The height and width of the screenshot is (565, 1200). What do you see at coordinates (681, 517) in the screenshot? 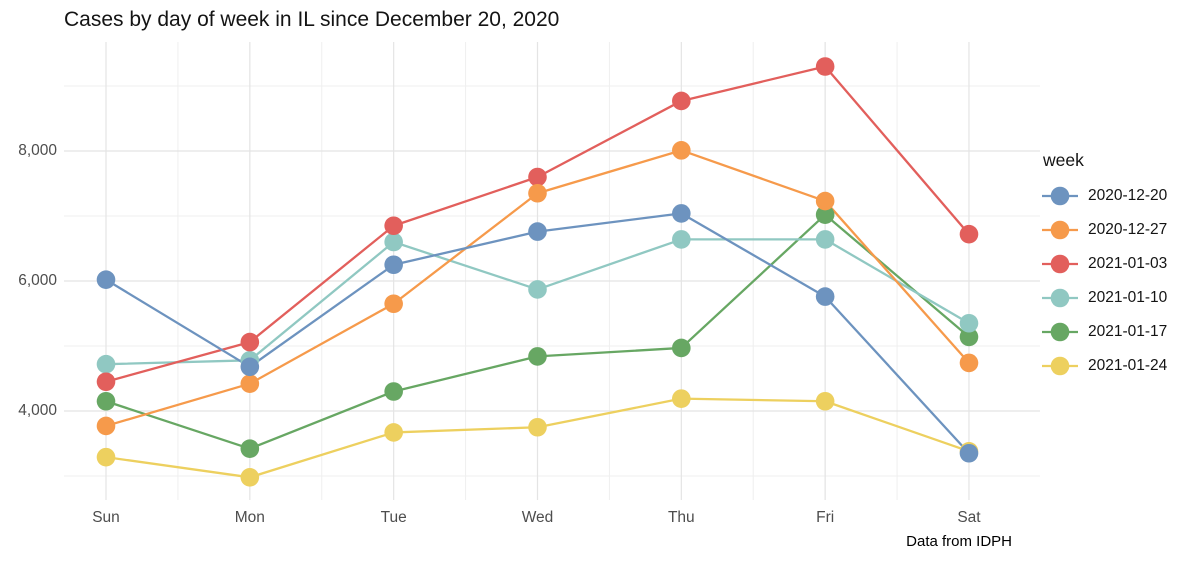
I see `x-tick-label: Thu` at bounding box center [681, 517].